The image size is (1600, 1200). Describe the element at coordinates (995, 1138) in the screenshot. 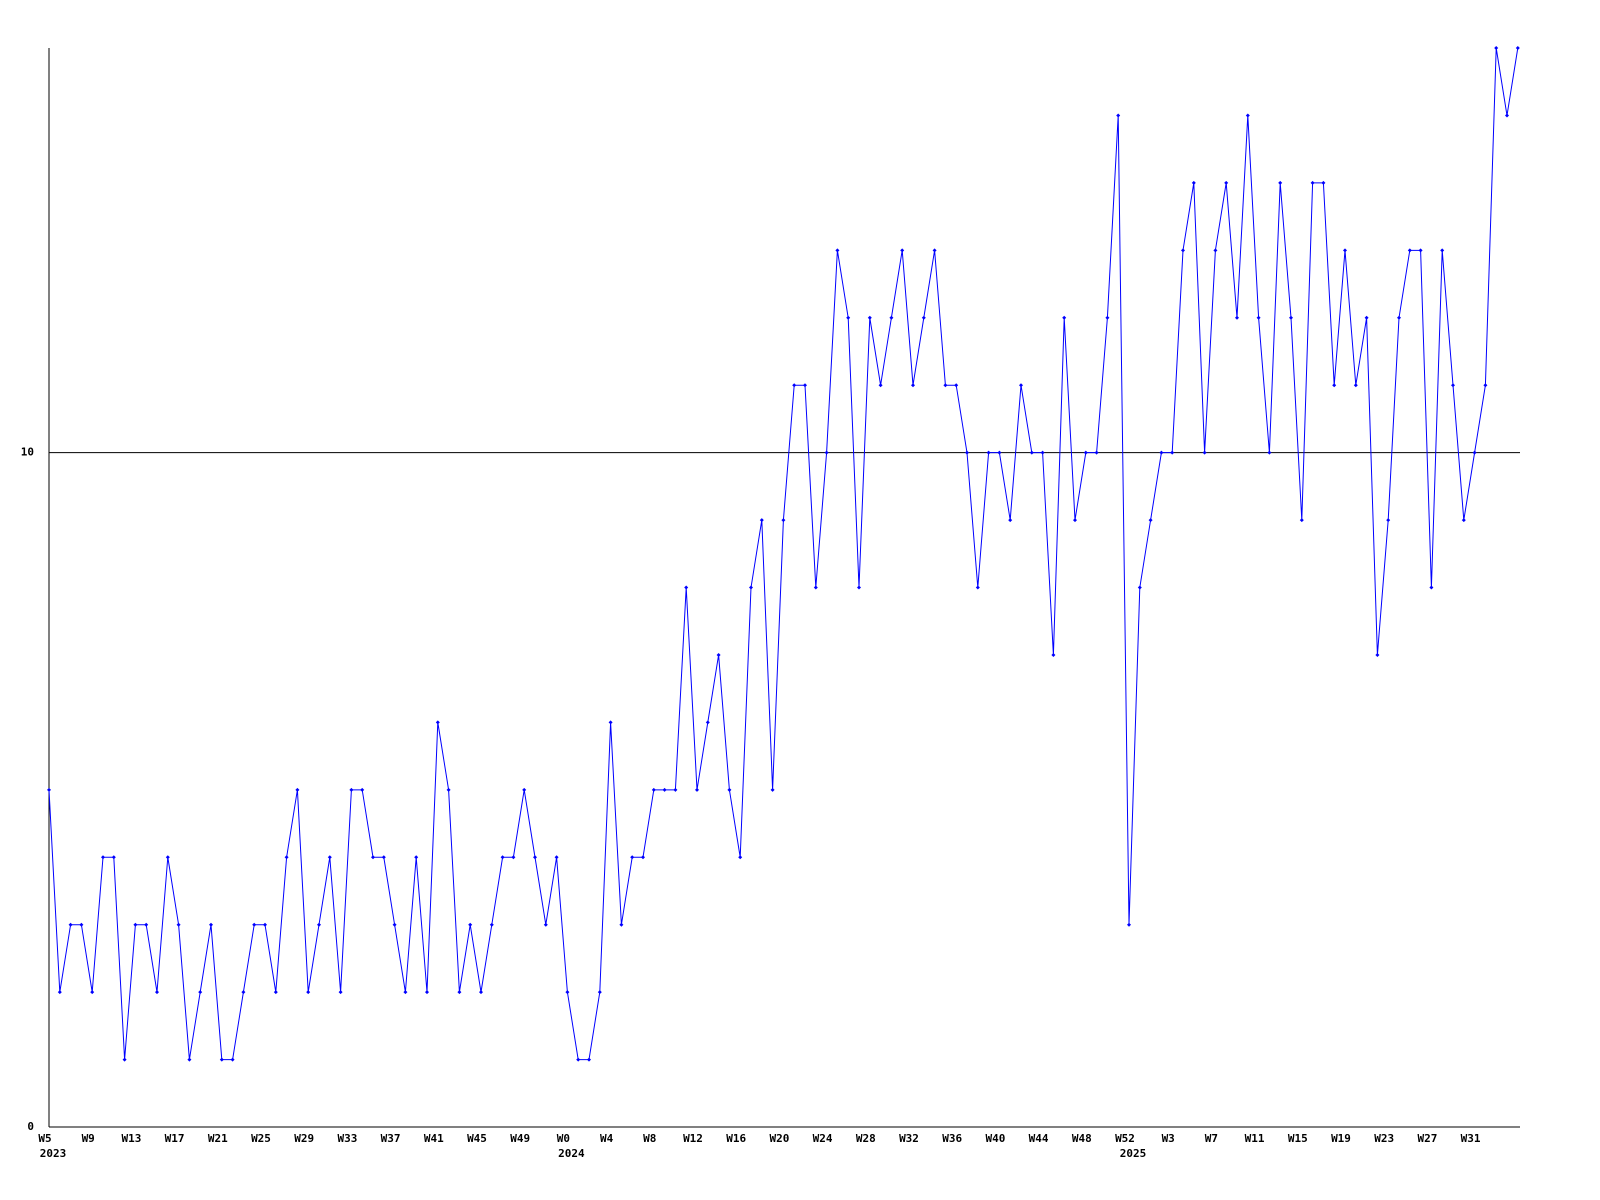

I see `x-tick-label: W40` at that location.